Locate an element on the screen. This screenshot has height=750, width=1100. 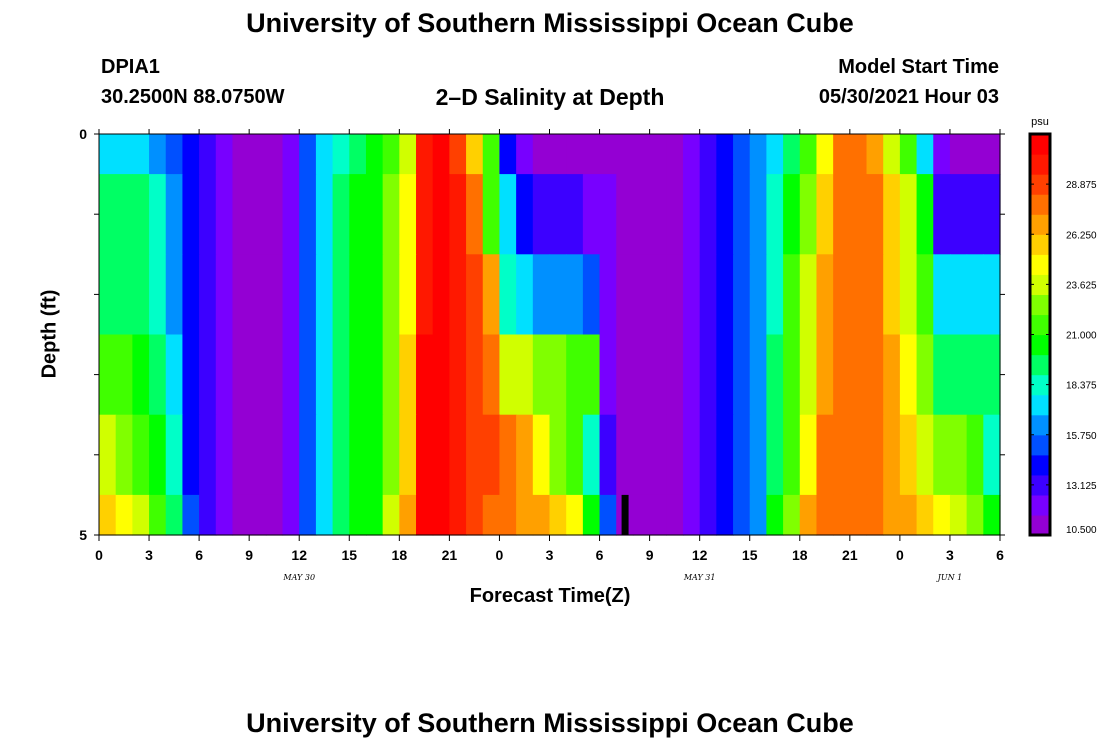
x-tick-label: 12 is located at coordinates (299, 555).